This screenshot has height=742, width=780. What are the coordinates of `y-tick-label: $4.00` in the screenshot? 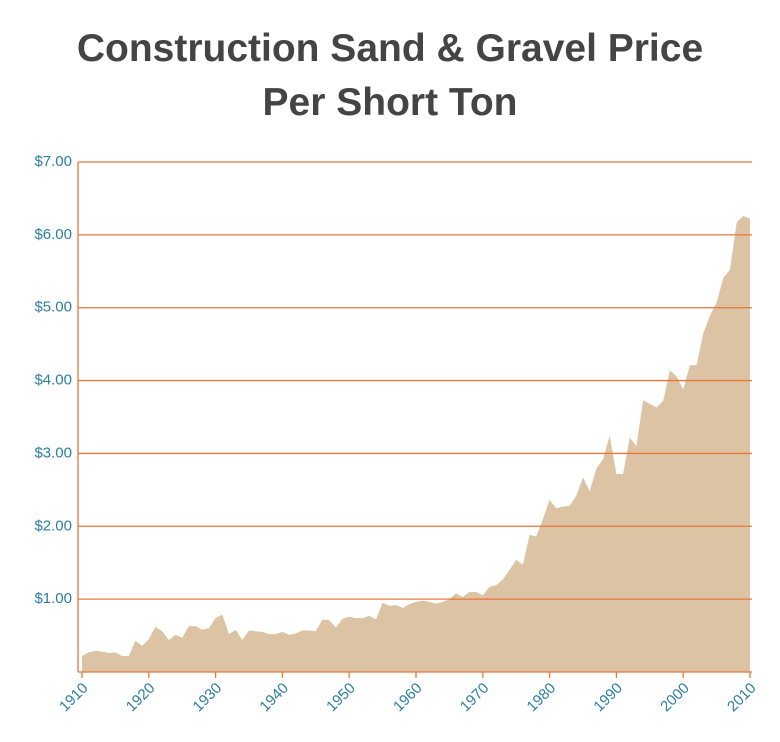 It's located at (53, 380).